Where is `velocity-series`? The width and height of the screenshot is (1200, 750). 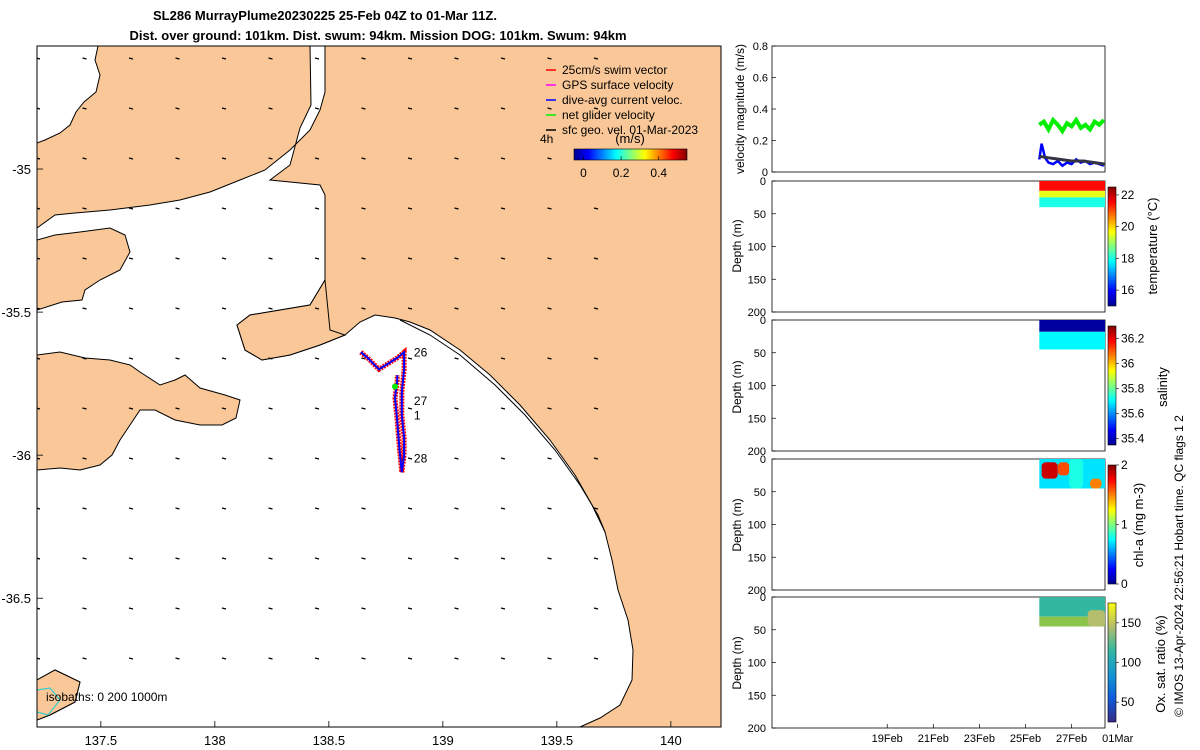
velocity-series is located at coordinates (1072, 142).